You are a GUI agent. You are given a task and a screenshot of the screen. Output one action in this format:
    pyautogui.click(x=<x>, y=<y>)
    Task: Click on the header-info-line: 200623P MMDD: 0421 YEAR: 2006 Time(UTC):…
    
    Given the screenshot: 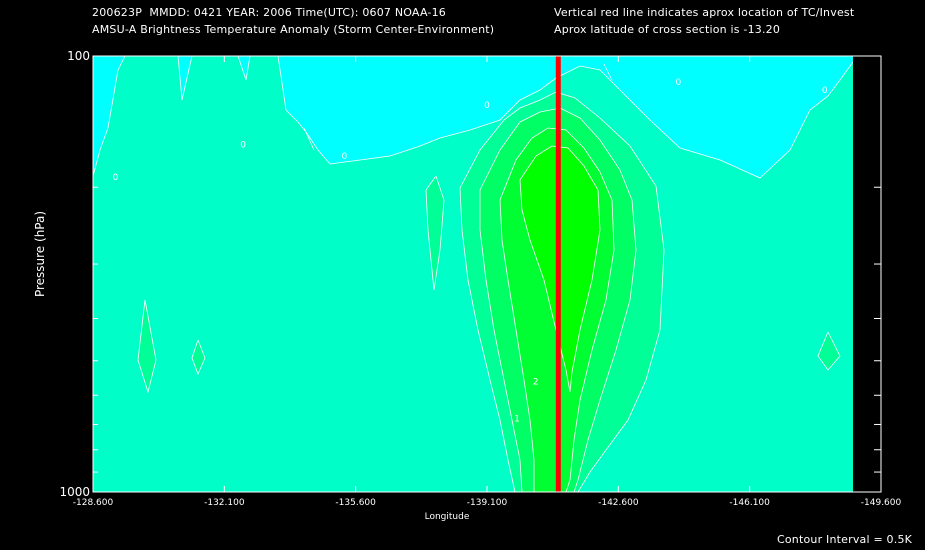 What is the action you would take?
    pyautogui.click(x=269, y=12)
    